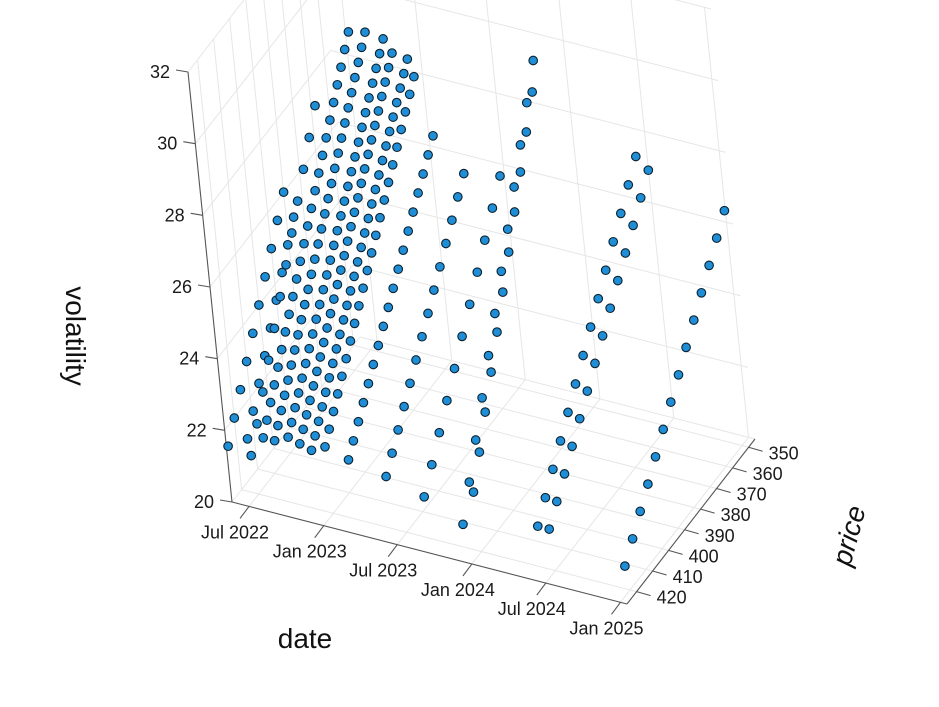 The width and height of the screenshot is (939, 707). I want to click on price-tick-label: 370, so click(752, 495).